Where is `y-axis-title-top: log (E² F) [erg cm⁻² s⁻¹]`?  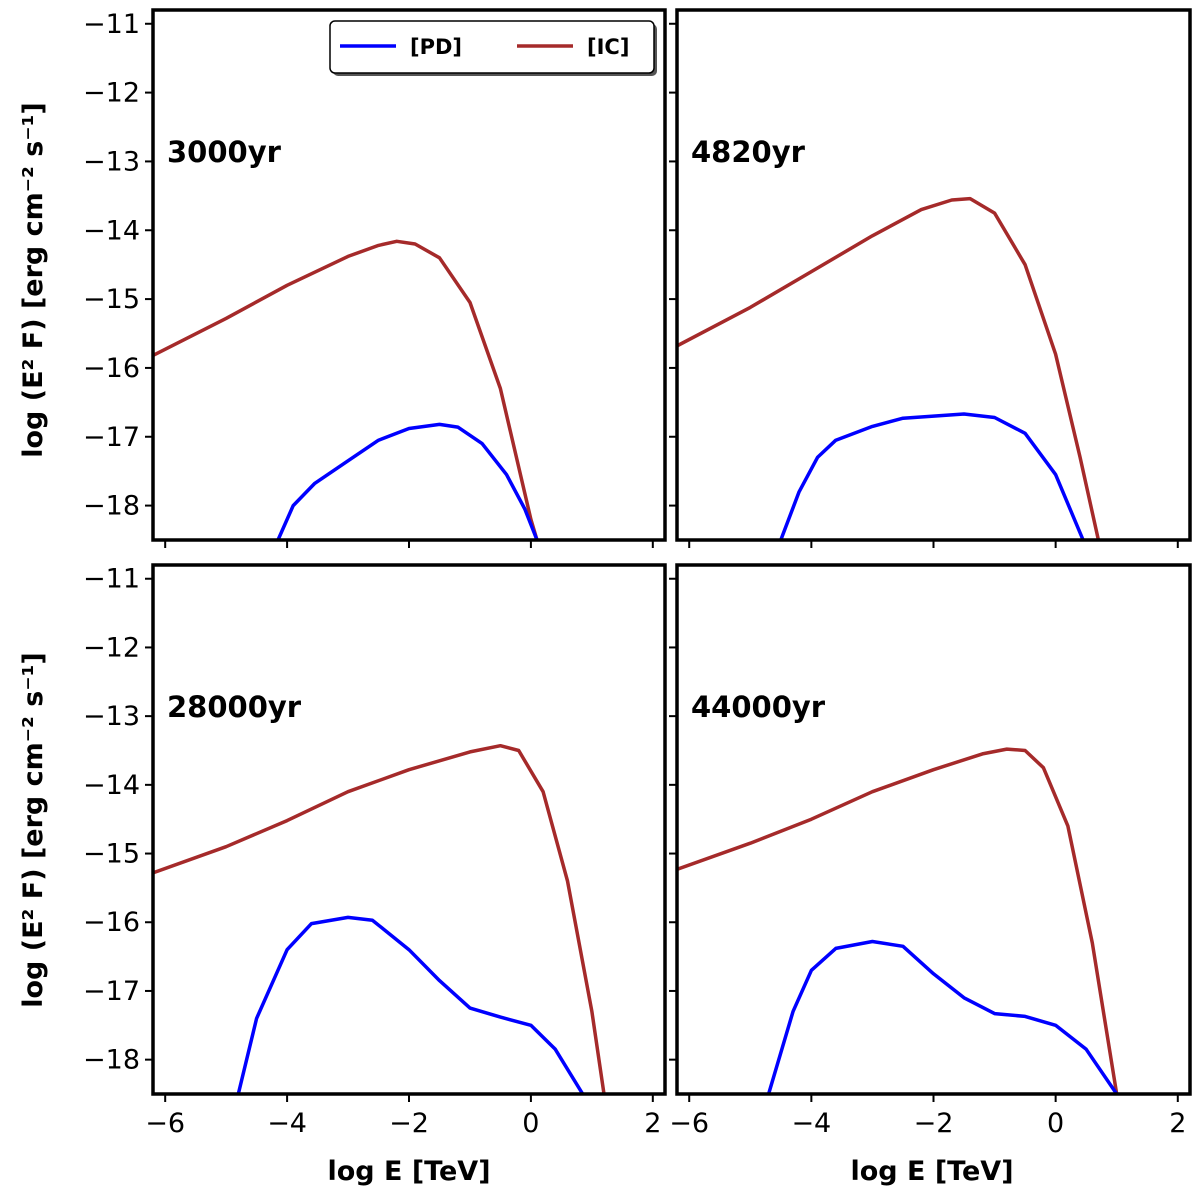 y-axis-title-top: log (E² F) [erg cm⁻² s⁻¹] is located at coordinates (33, 280).